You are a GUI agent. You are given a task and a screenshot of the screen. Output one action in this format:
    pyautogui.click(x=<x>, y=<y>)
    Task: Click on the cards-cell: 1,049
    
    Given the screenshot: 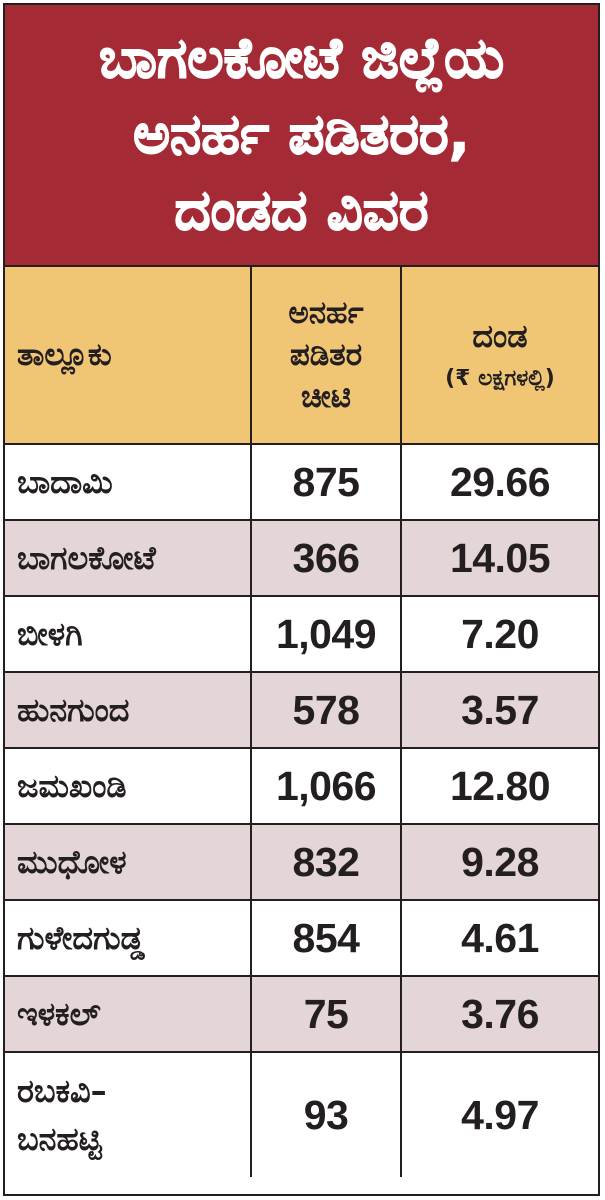 What is the action you would take?
    pyautogui.click(x=326, y=634)
    